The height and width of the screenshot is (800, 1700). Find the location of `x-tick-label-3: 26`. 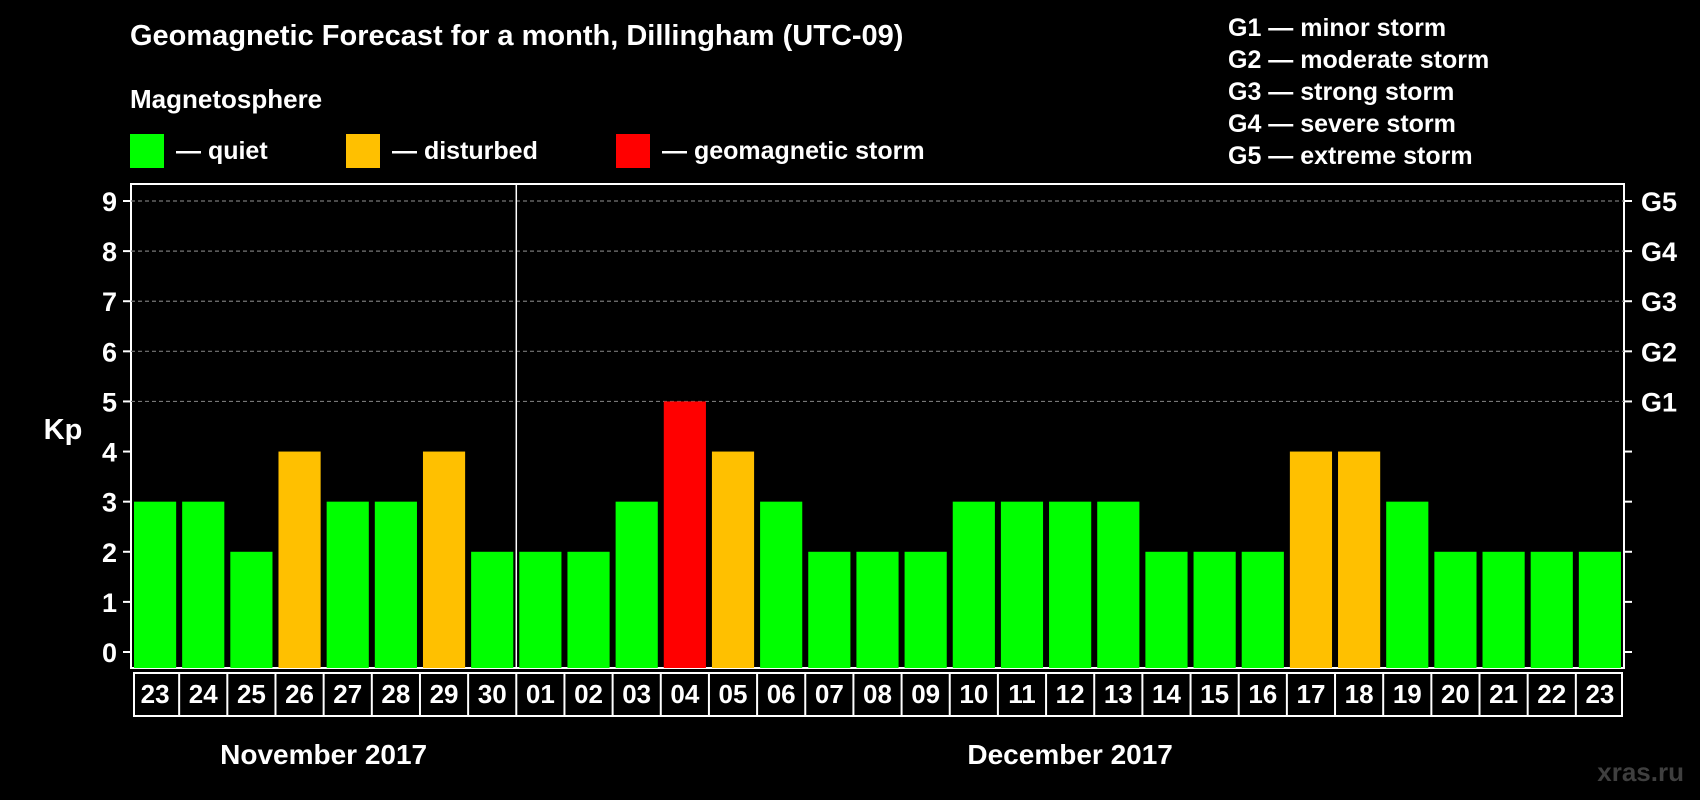

x-tick-label-3: 26 is located at coordinates (299, 694).